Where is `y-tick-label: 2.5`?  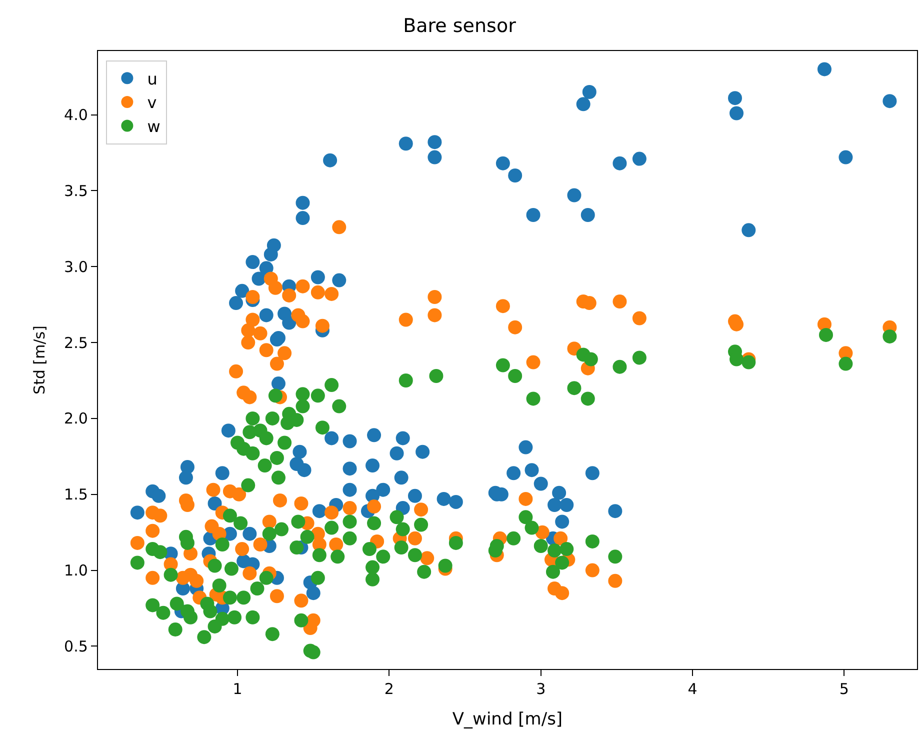 y-tick-label: 2.5 is located at coordinates (76, 343).